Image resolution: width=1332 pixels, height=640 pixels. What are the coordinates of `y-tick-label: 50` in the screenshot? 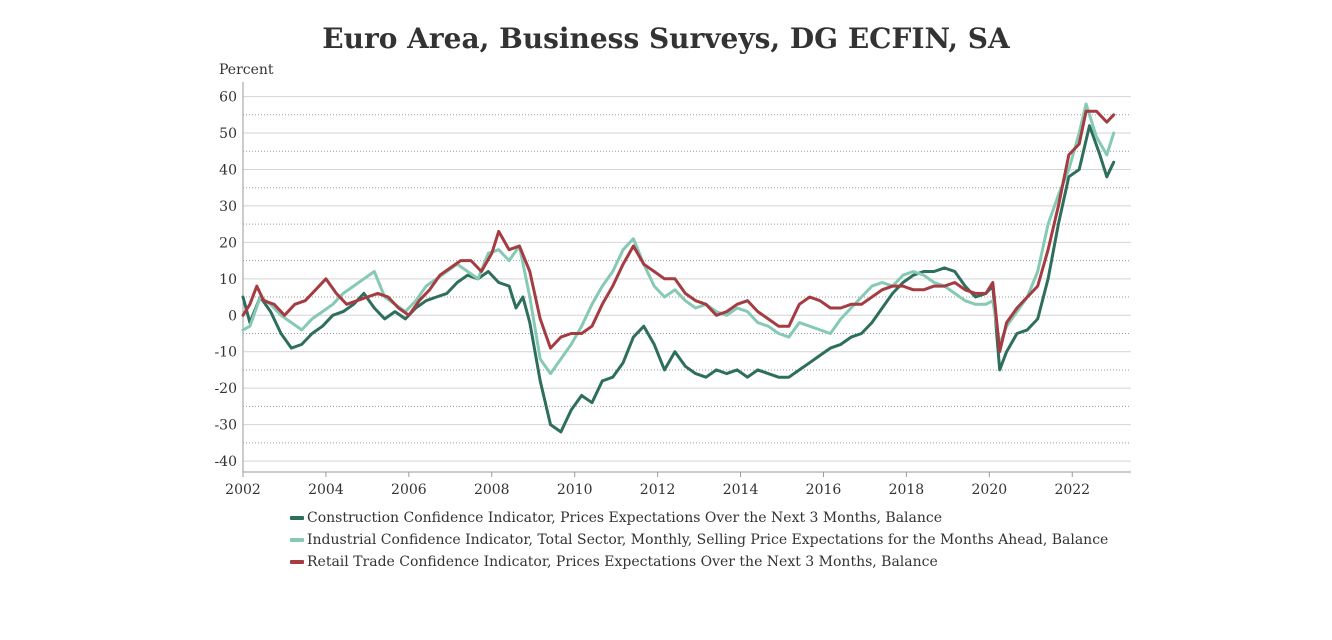 It's located at (228, 134).